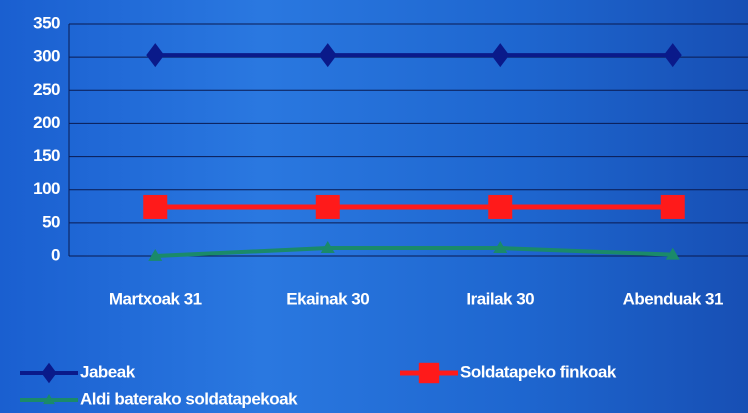 The height and width of the screenshot is (413, 748). Describe the element at coordinates (46, 188) in the screenshot. I see `y-tick-label: 100` at that location.